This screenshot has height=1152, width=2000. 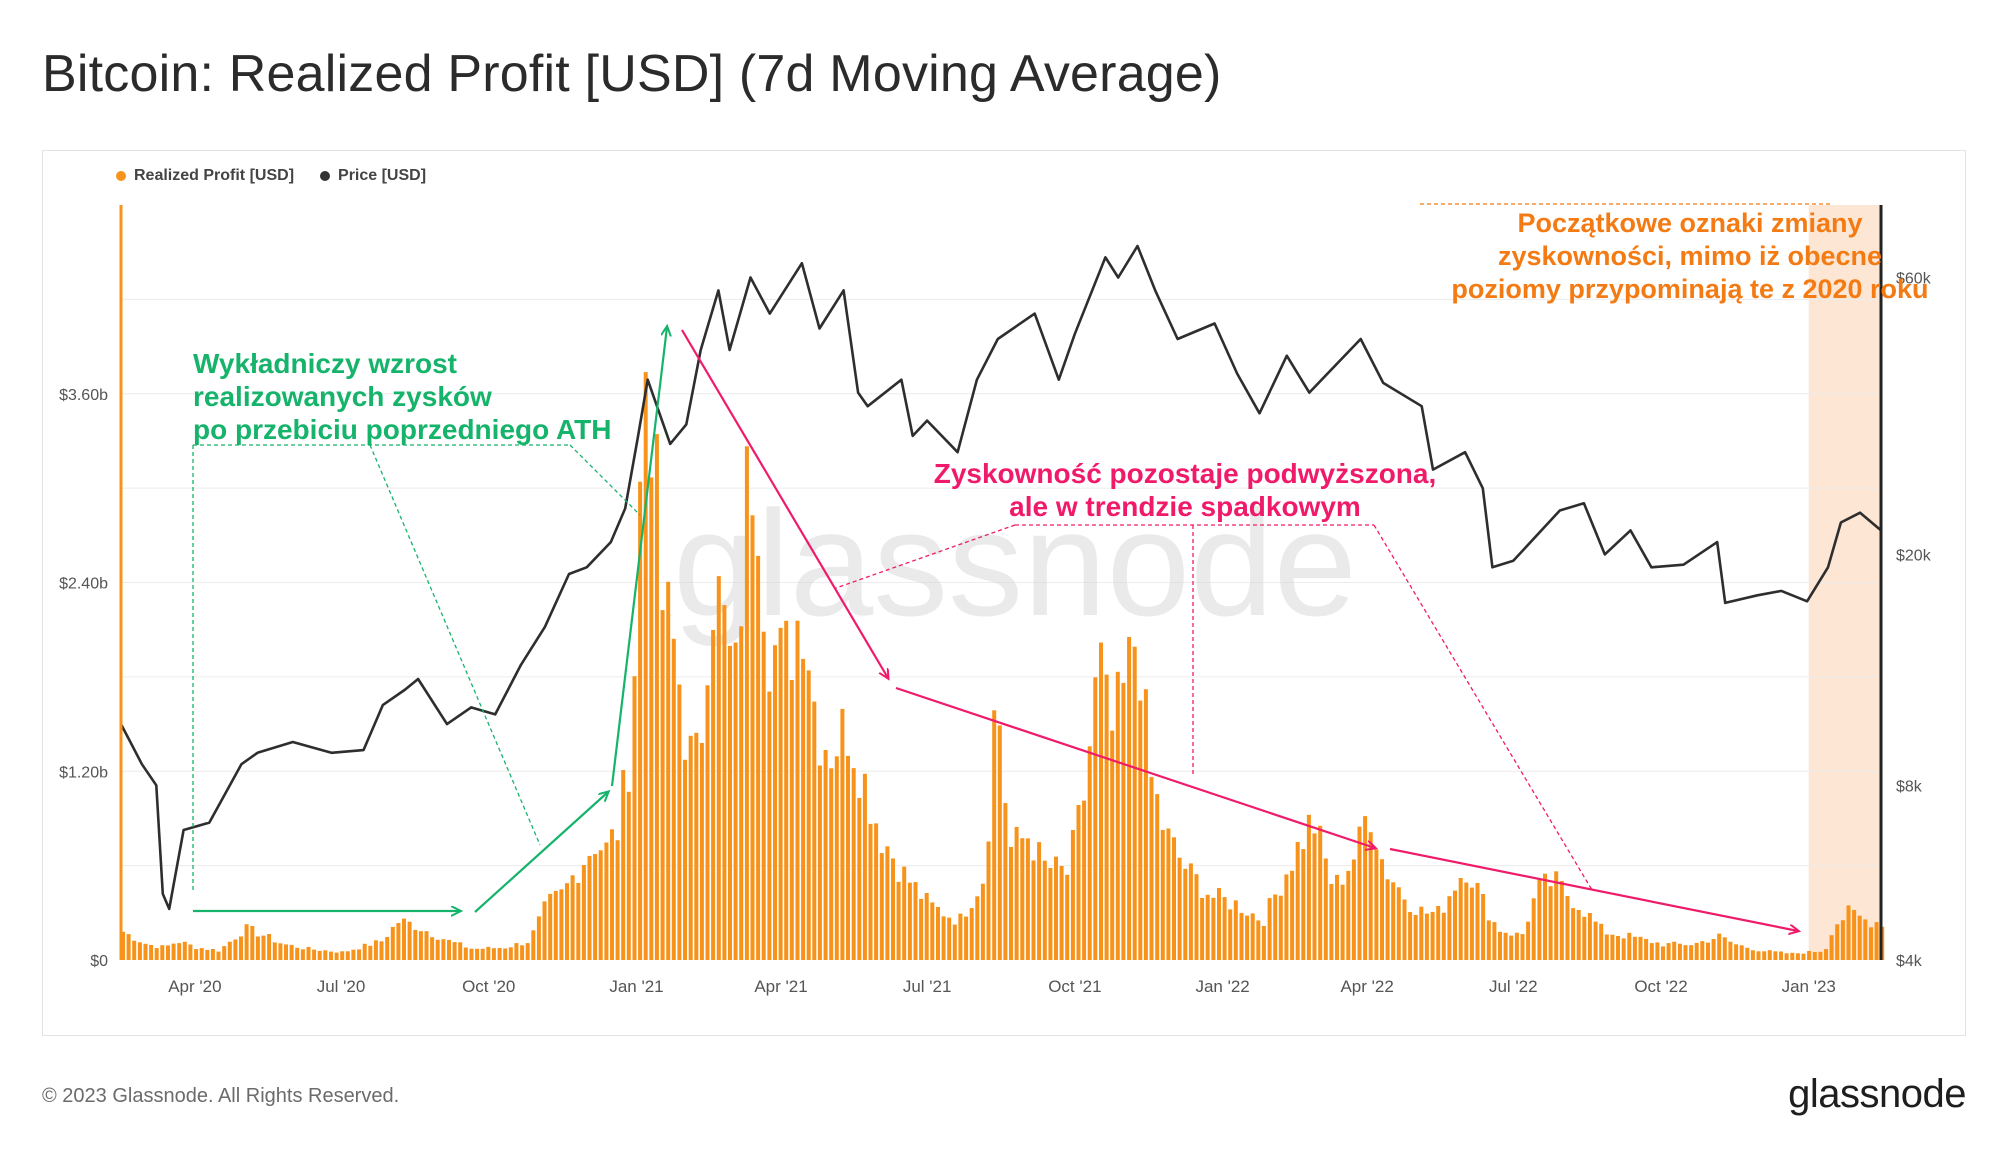 I want to click on legend-dot-orange, so click(x=121, y=176).